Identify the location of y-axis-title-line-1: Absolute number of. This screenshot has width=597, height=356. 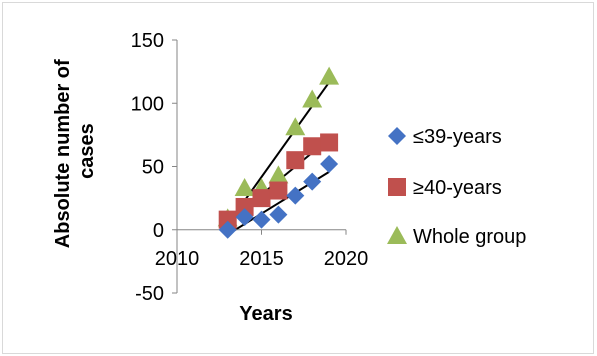
(63, 153).